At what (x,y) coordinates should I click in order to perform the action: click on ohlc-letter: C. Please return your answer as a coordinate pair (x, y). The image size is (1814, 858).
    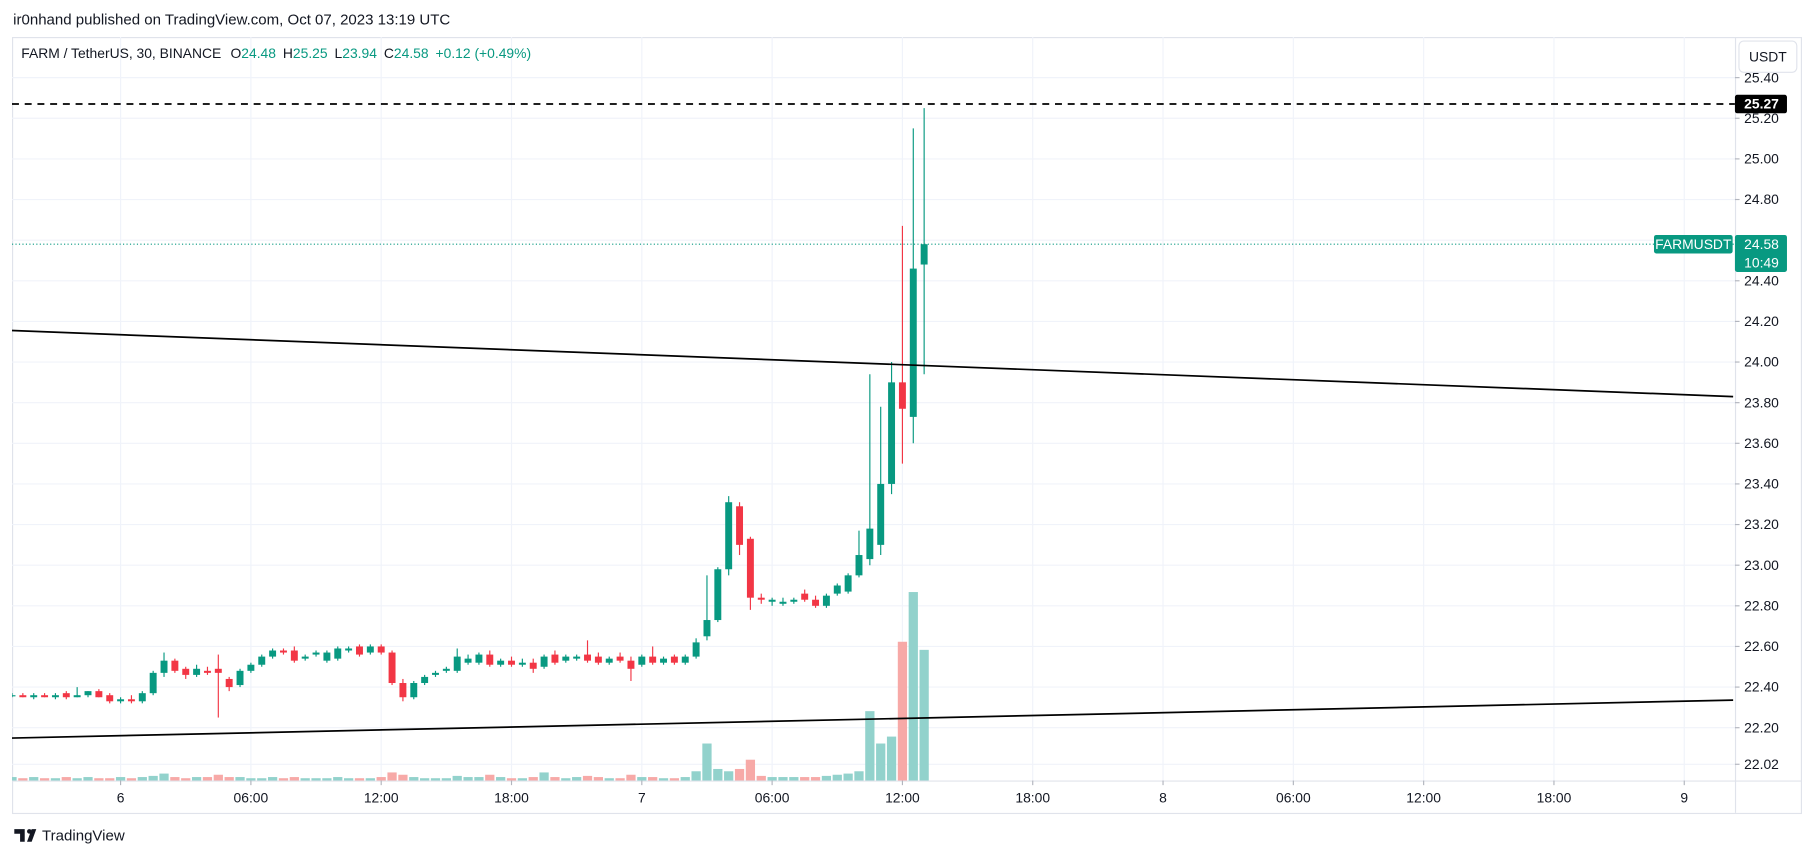
    Looking at the image, I should click on (389, 53).